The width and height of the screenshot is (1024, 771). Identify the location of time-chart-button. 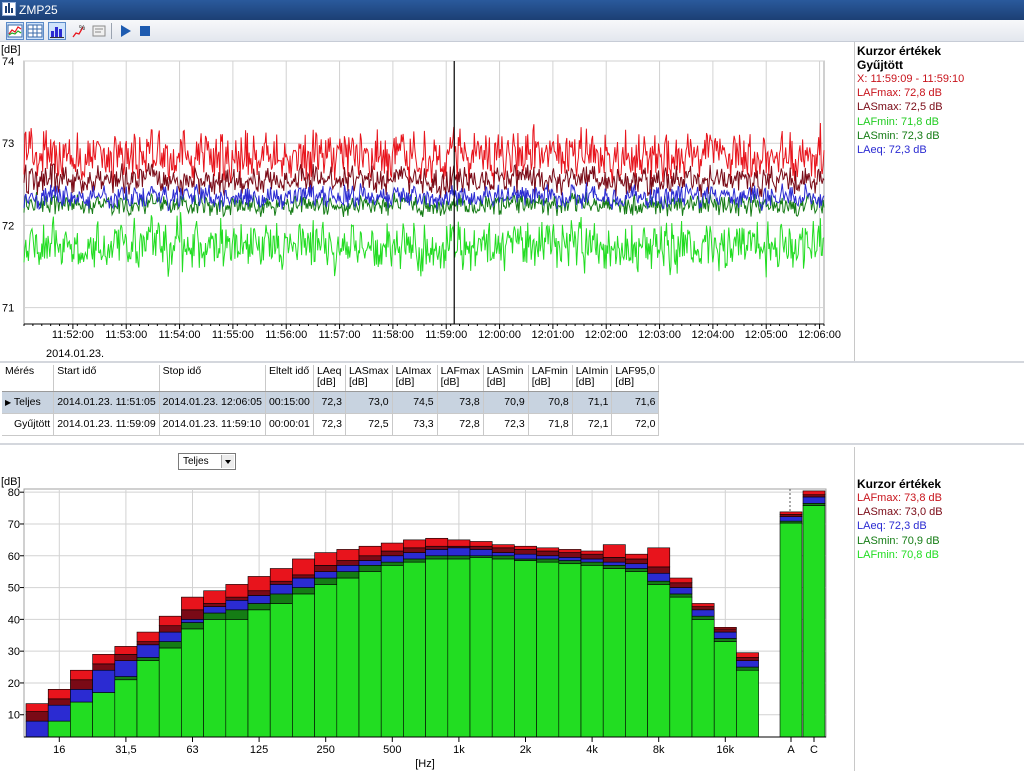
(15, 31).